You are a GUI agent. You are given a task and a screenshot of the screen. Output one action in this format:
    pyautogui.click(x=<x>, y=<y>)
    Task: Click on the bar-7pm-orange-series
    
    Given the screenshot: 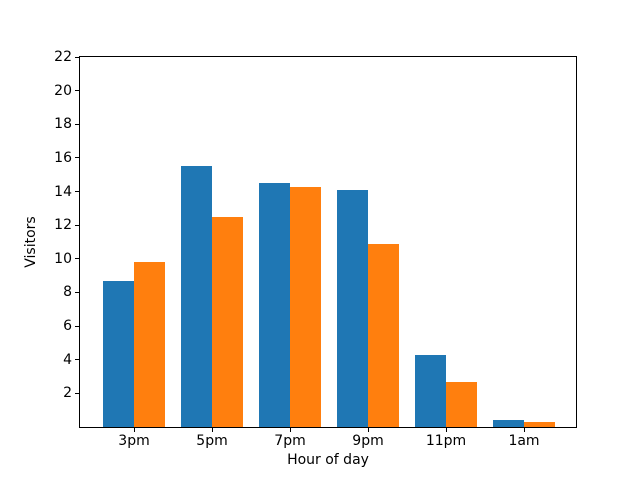 What is the action you would take?
    pyautogui.click(x=305, y=306)
    